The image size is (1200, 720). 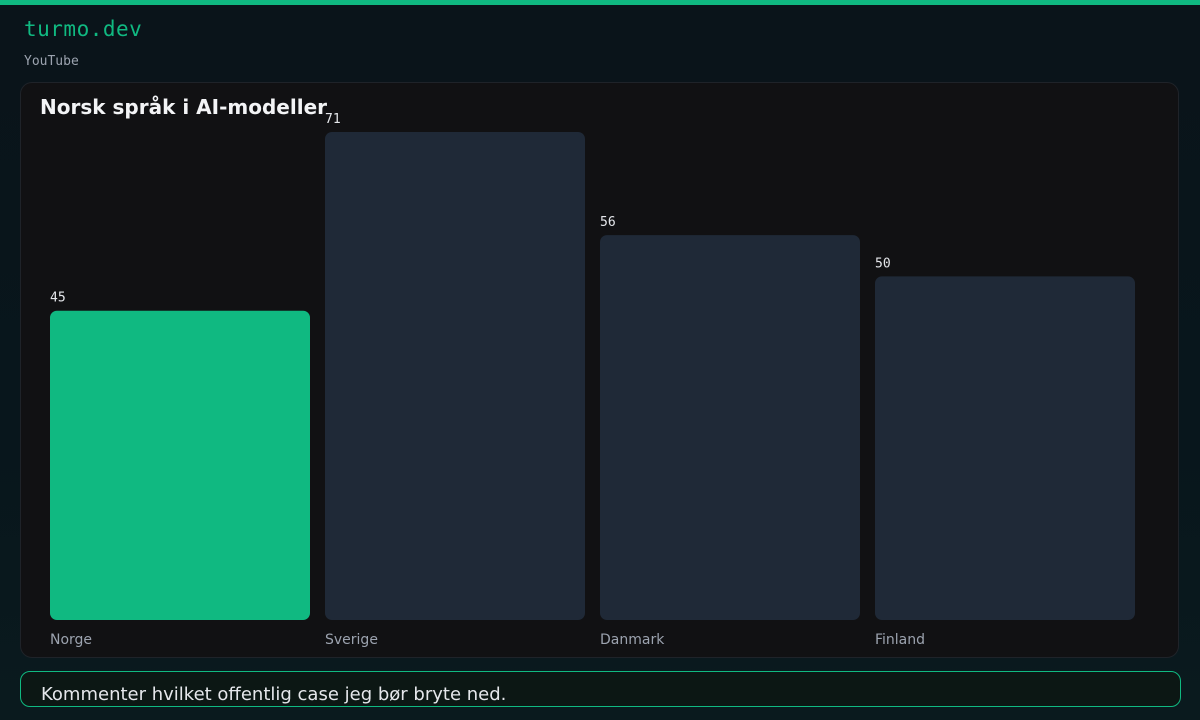 What do you see at coordinates (730, 428) in the screenshot?
I see `bar-danmark` at bounding box center [730, 428].